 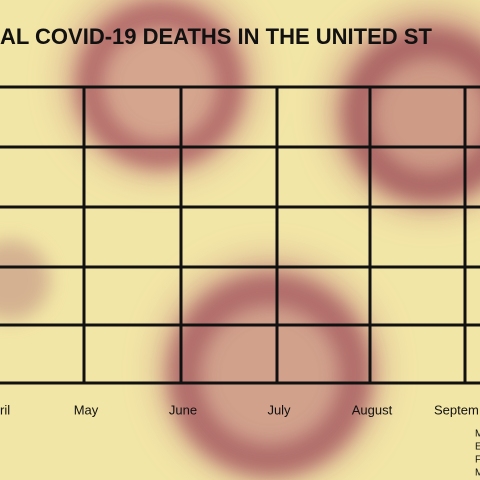 What do you see at coordinates (216, 36) in the screenshot?
I see `chart-title: AL COVID-19 DEATHS IN THE UNITED ST` at bounding box center [216, 36].